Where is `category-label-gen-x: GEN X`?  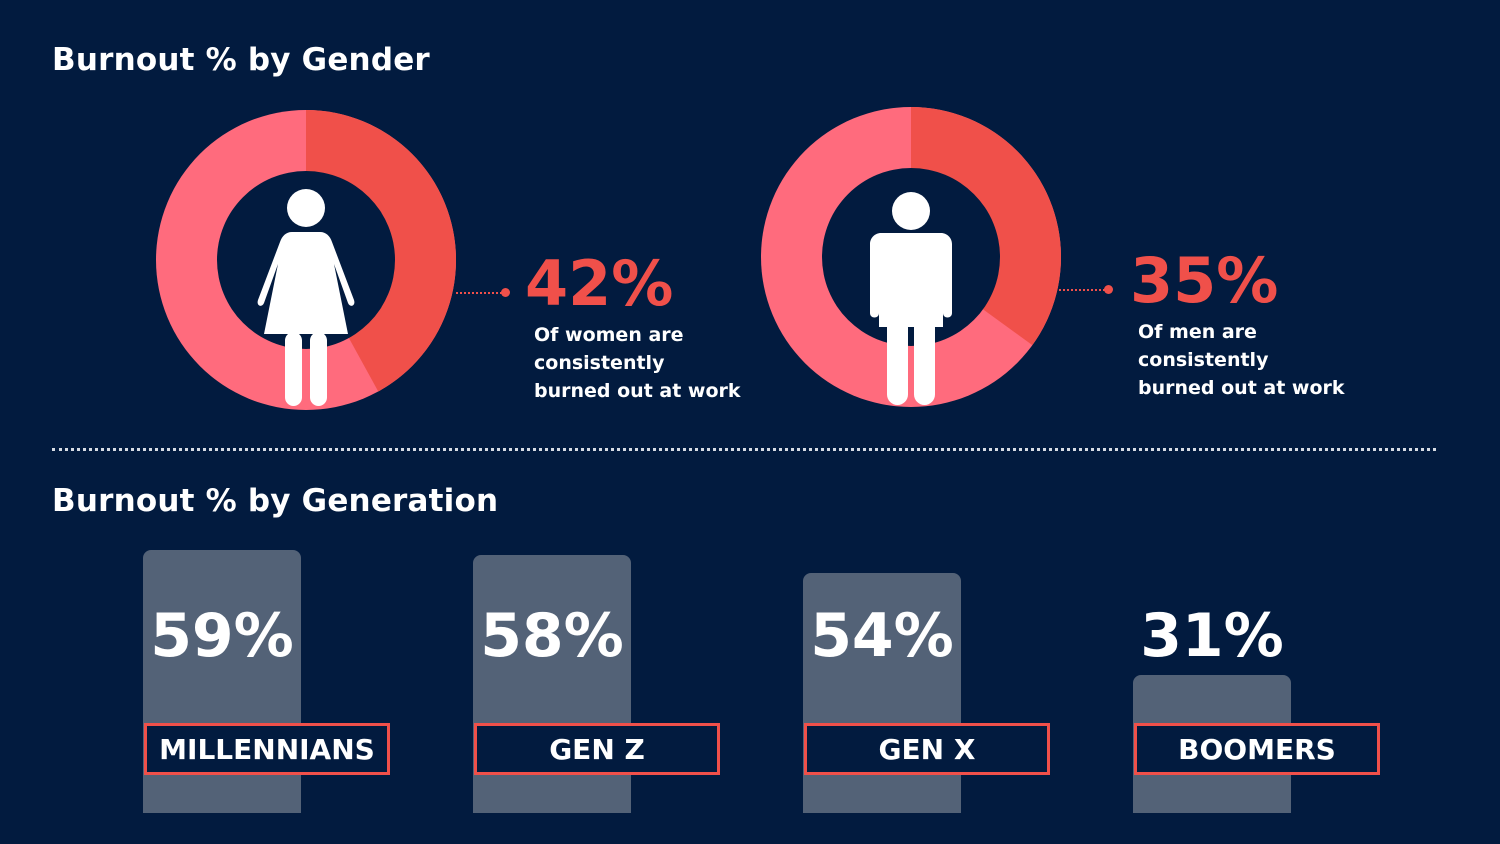
category-label-gen-x: GEN X is located at coordinates (927, 749).